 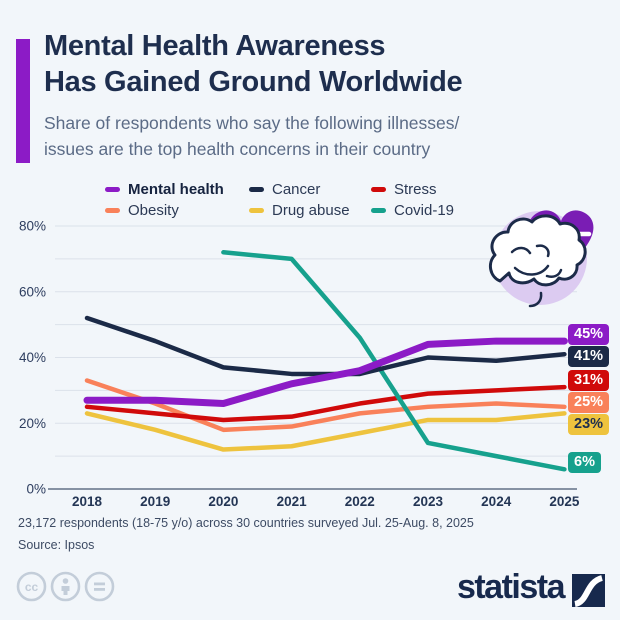 I want to click on x-tick-label: 2025, so click(x=564, y=501).